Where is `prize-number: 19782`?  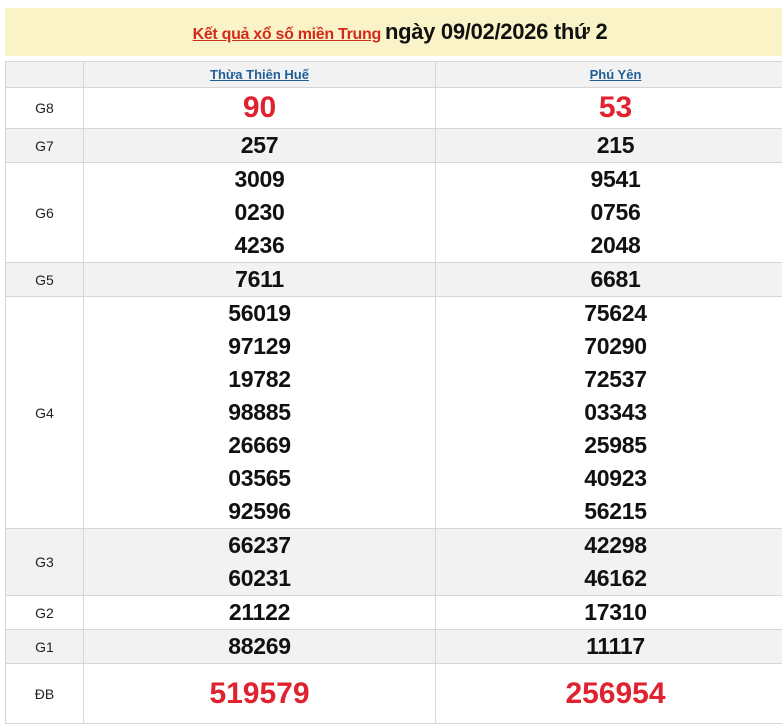
prize-number: 19782 is located at coordinates (259, 379).